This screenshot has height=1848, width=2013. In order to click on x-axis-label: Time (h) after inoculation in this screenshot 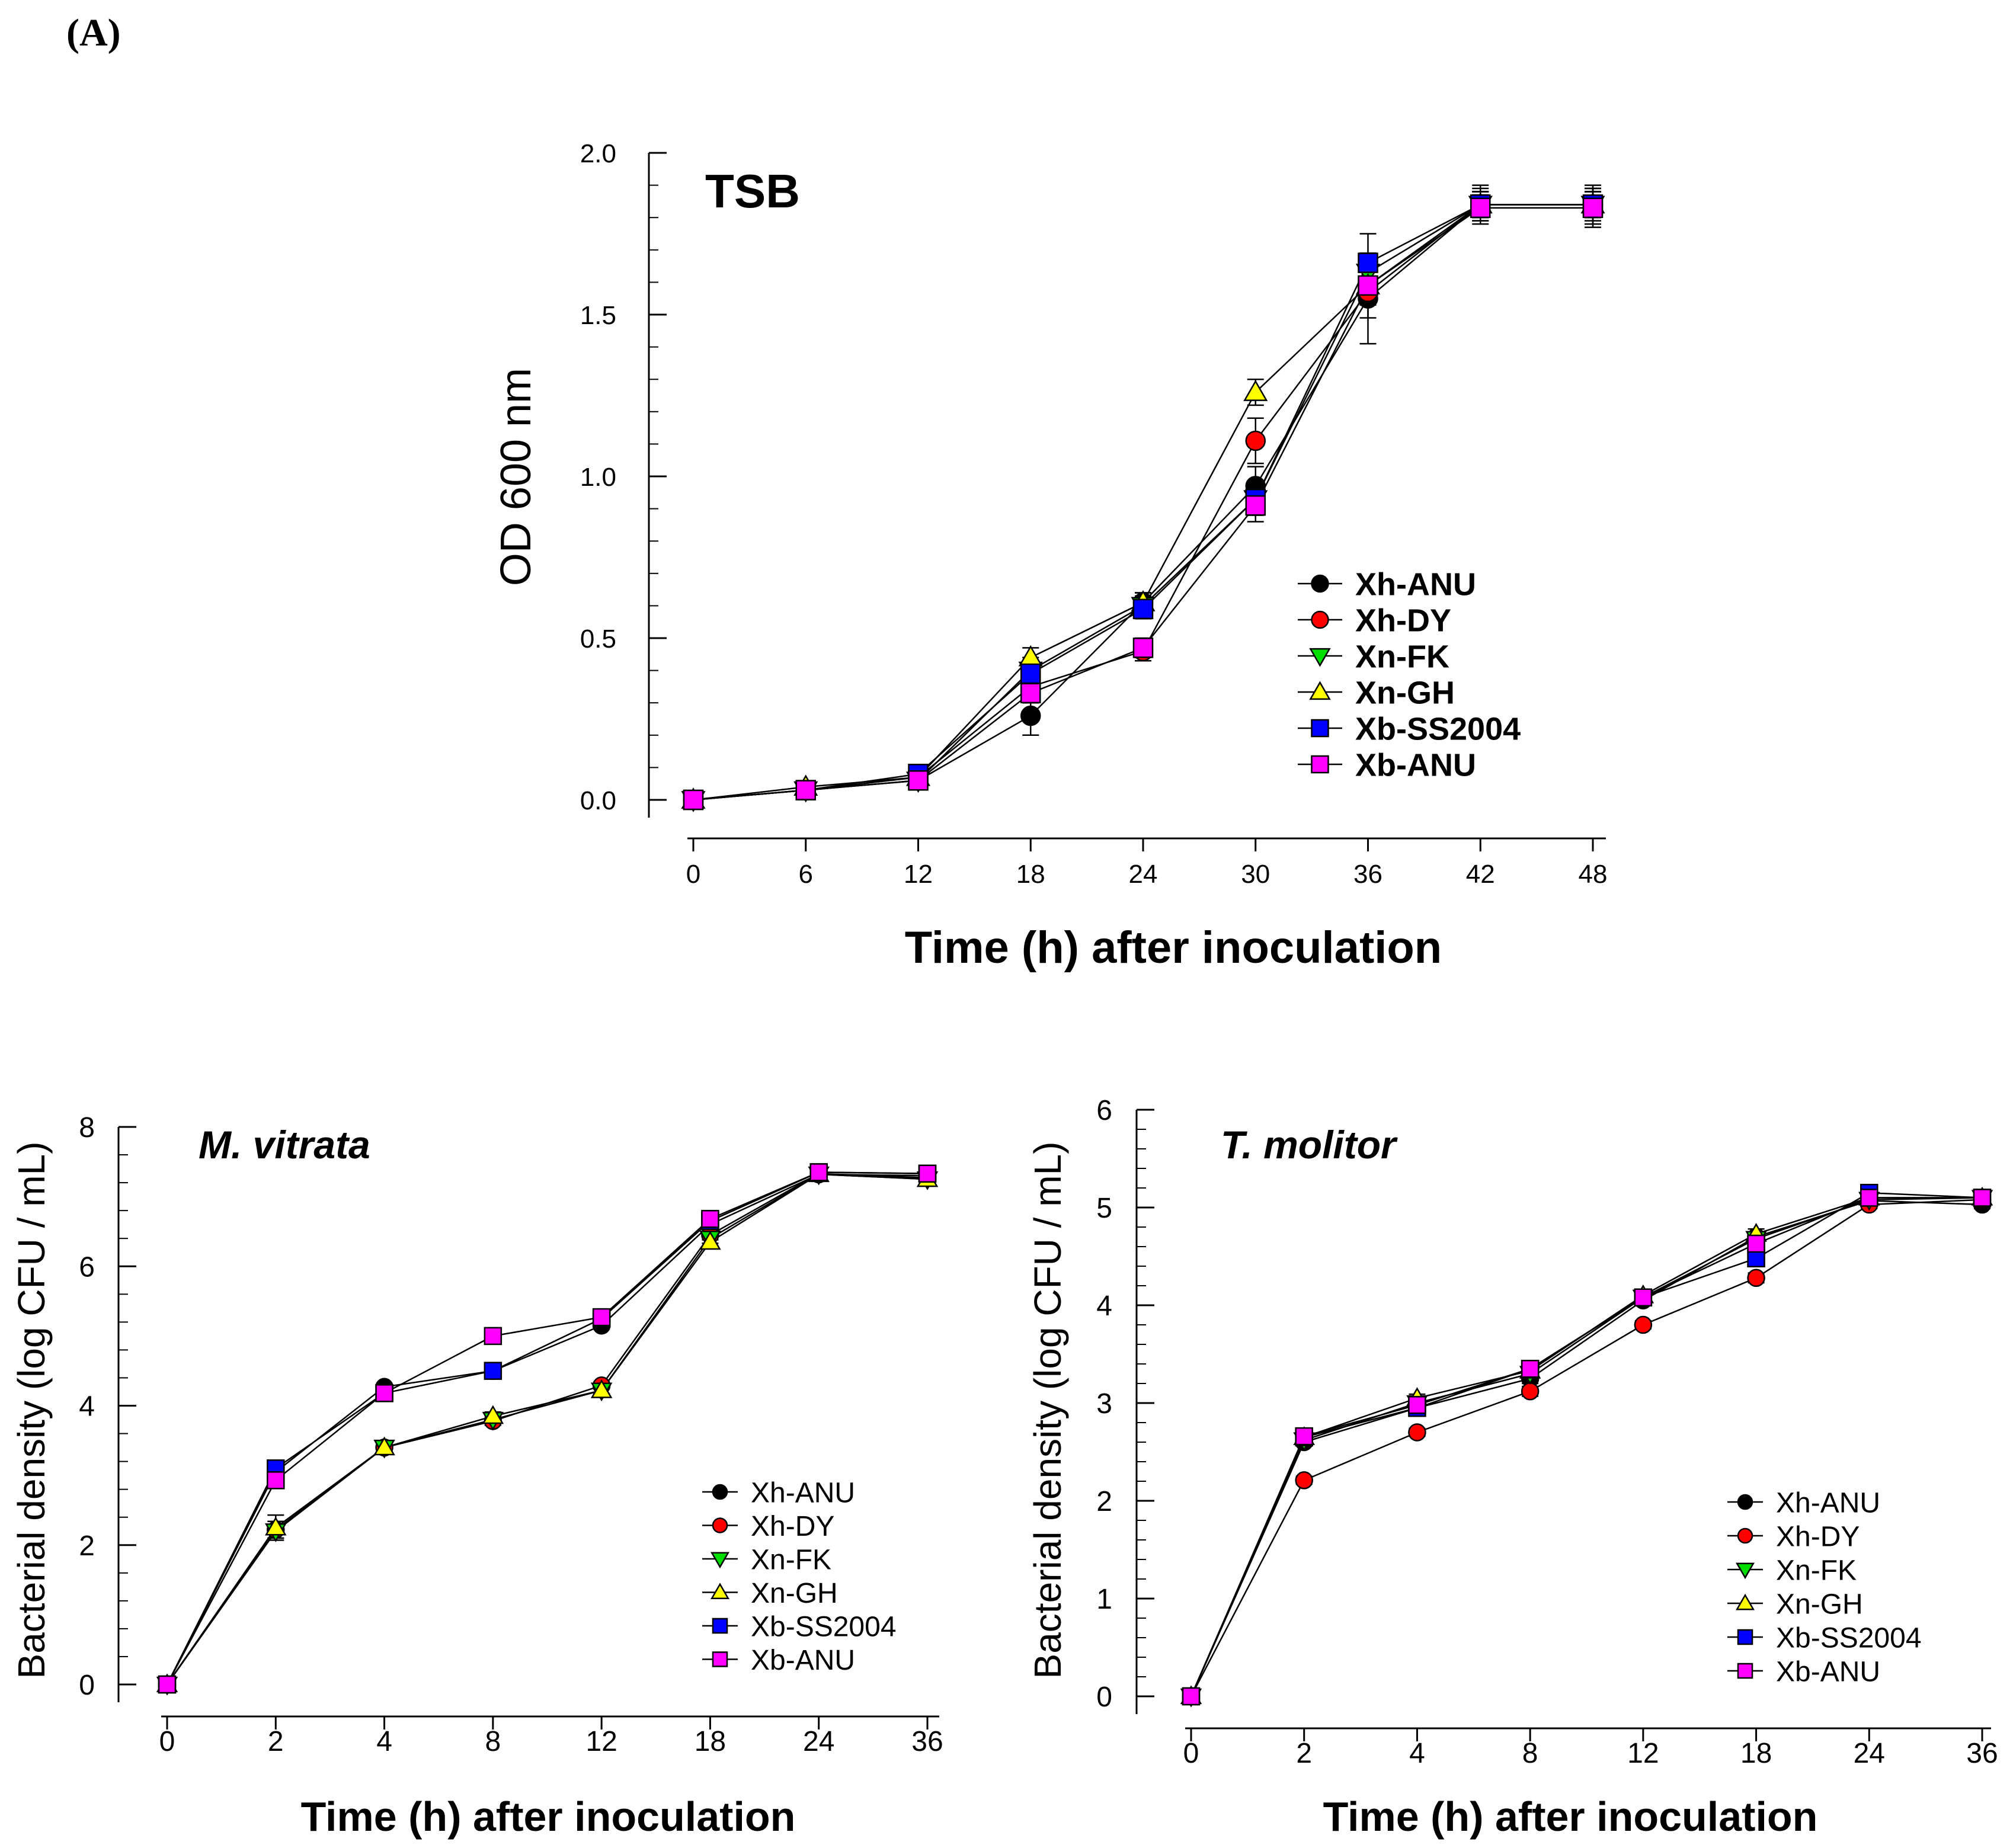, I will do `click(548, 1817)`.